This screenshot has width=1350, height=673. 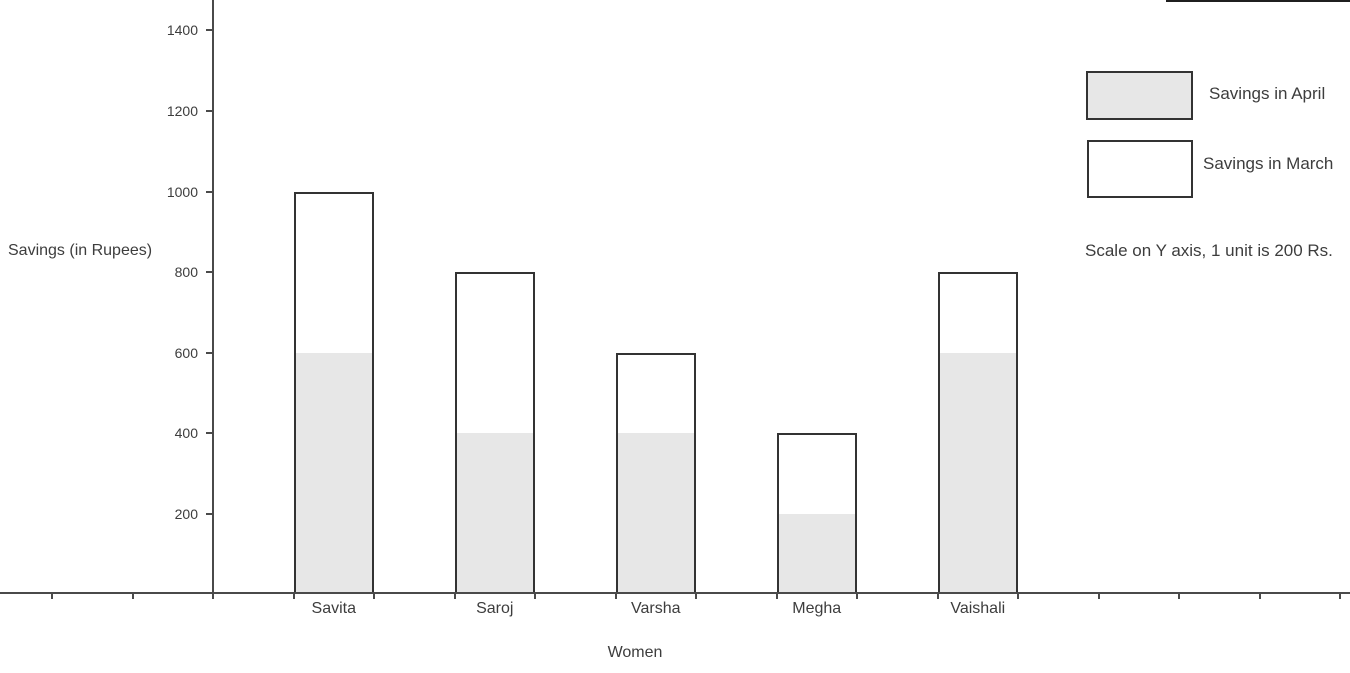 What do you see at coordinates (186, 513) in the screenshot?
I see `y-tick-label: 200` at bounding box center [186, 513].